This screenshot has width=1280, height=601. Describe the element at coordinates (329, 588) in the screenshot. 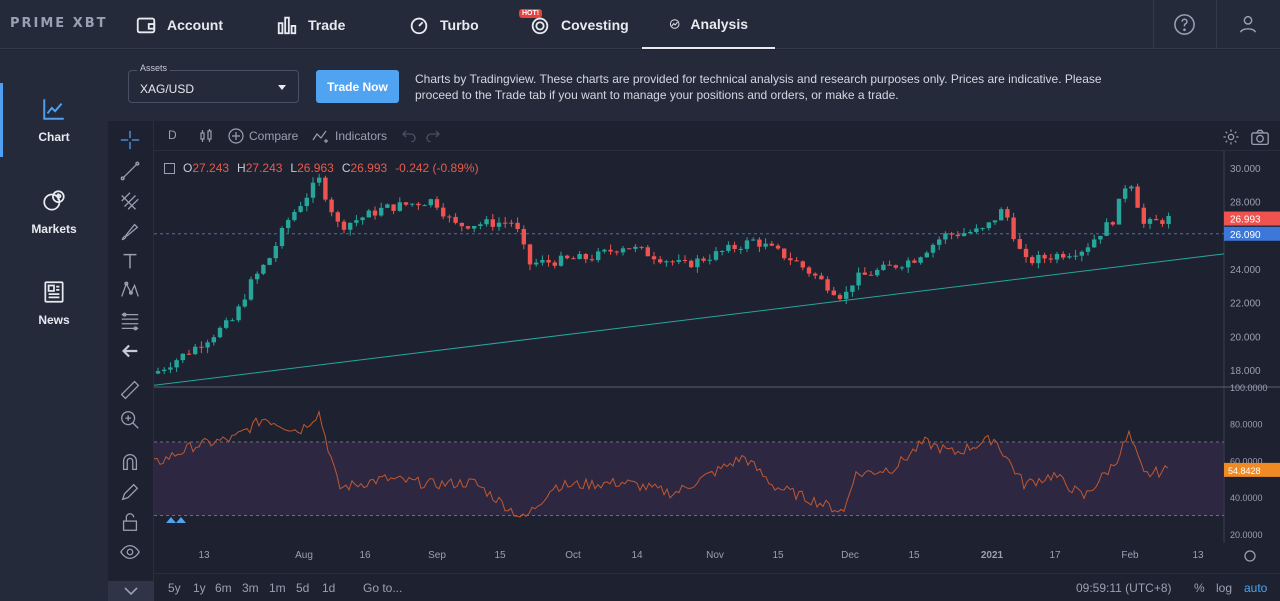

I see `range-1d: 1d` at that location.